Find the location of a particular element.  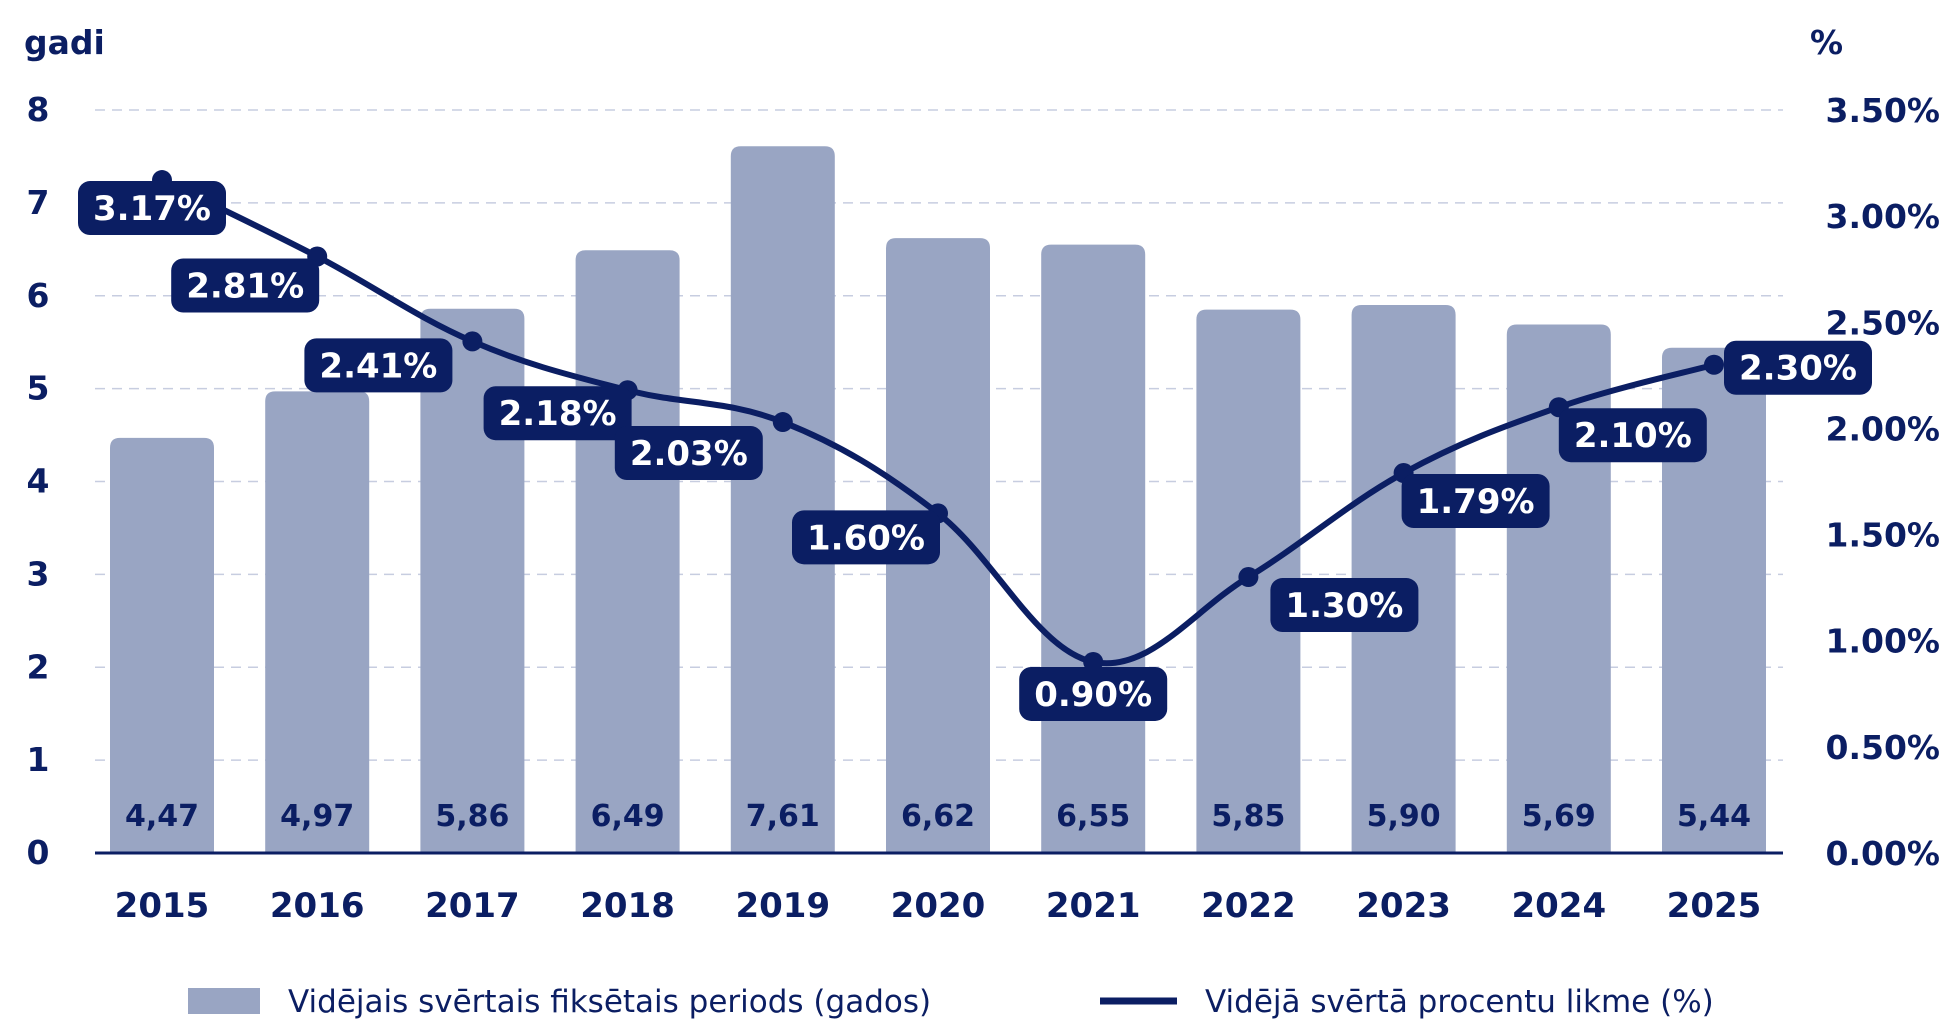

bar-2015 is located at coordinates (162, 645).